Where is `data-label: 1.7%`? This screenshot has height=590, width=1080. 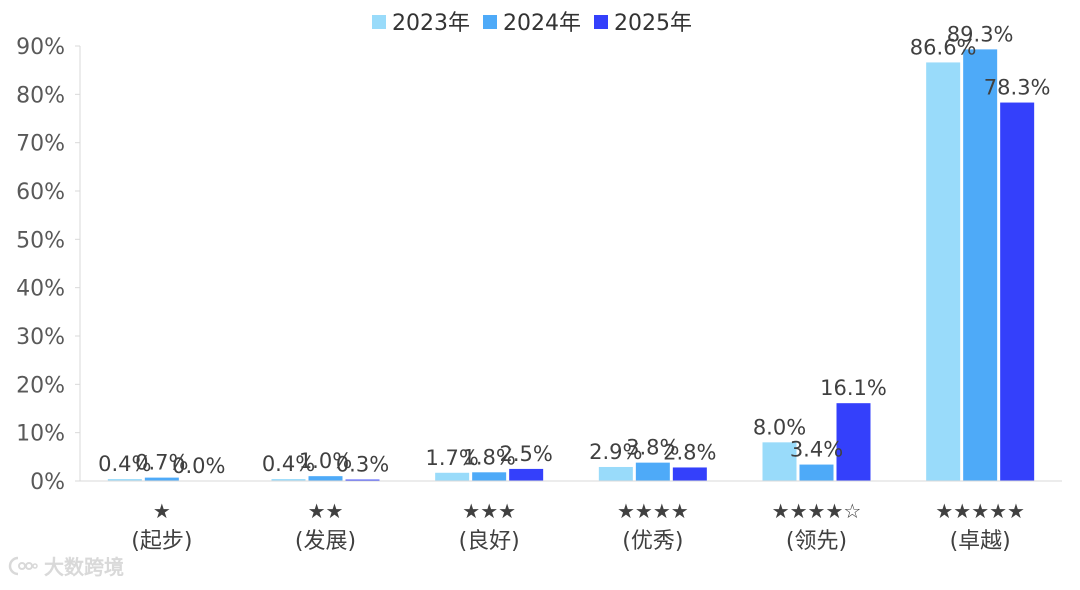 data-label: 1.7% is located at coordinates (451, 458).